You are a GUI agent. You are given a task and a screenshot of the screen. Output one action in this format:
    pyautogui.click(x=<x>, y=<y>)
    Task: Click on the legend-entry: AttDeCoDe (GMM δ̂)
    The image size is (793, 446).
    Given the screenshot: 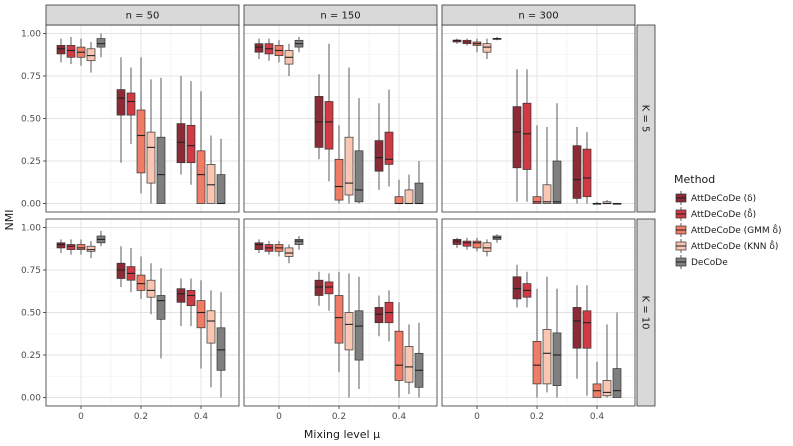 What is the action you would take?
    pyautogui.click(x=728, y=230)
    